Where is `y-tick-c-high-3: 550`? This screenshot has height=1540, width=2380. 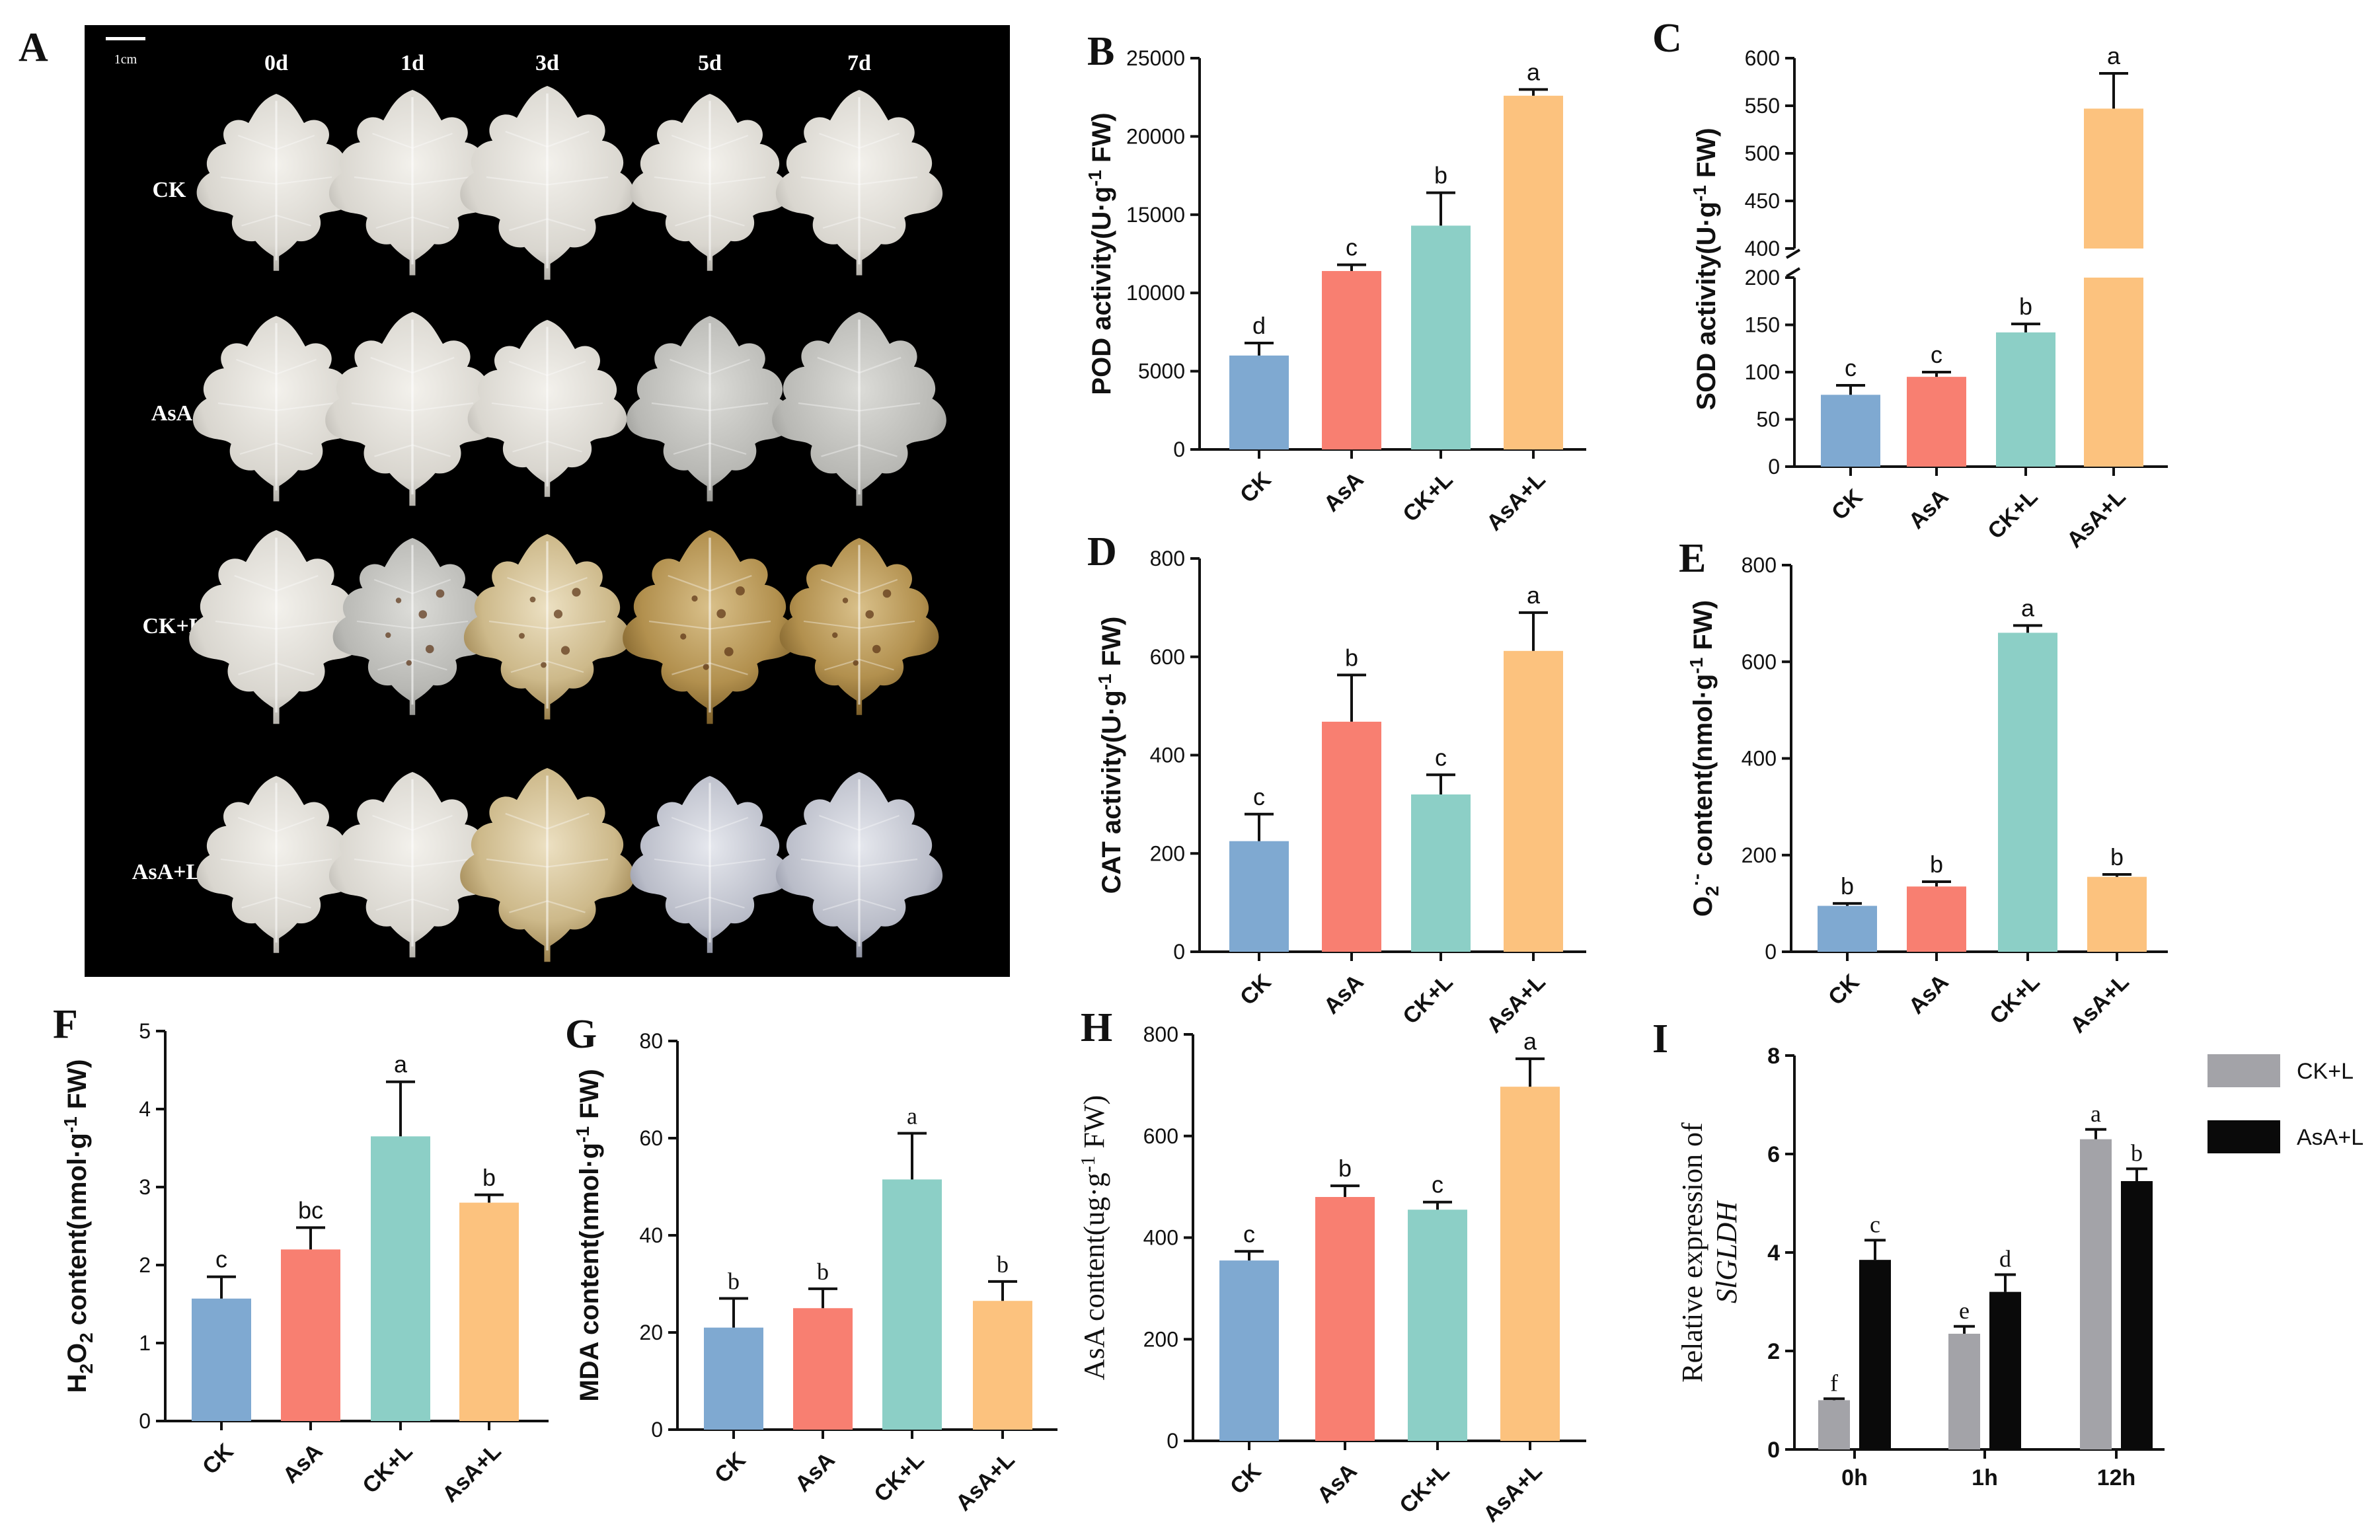
y-tick-c-high-3: 550 is located at coordinates (1762, 106).